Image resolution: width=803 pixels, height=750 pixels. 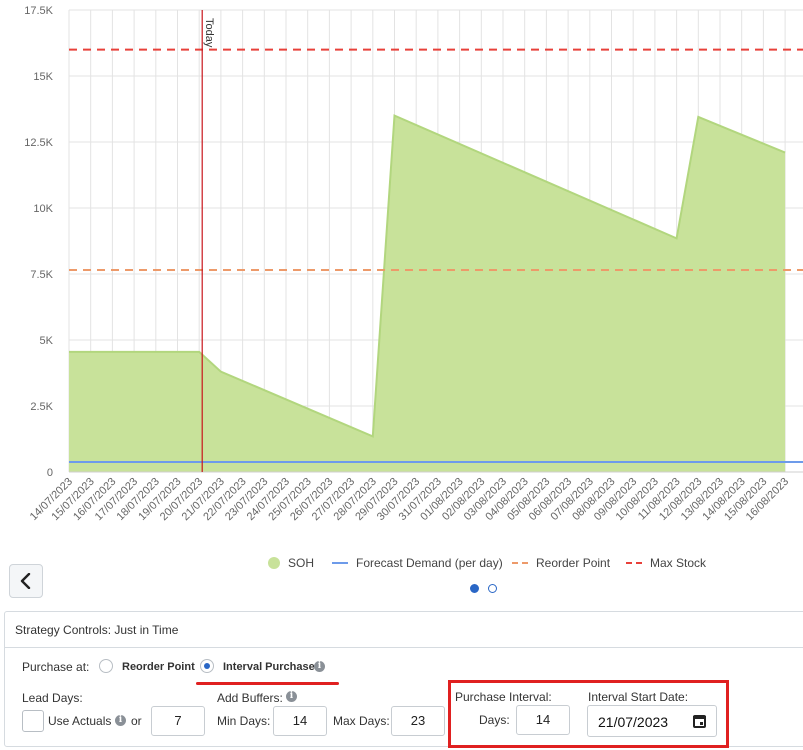 What do you see at coordinates (43, 209) in the screenshot?
I see `y-tick-label: 10K` at bounding box center [43, 209].